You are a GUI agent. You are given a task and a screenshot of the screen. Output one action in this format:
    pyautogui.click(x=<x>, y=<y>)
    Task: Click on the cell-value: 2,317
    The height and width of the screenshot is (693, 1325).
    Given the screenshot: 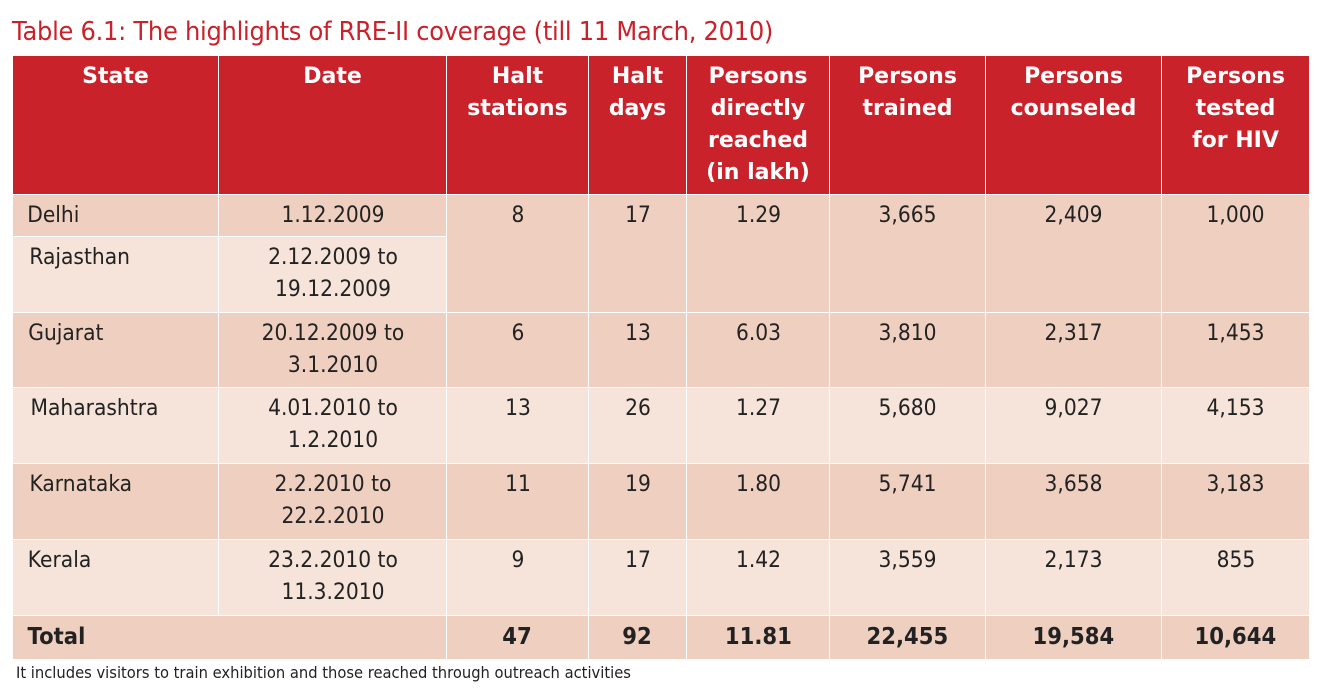 What is the action you would take?
    pyautogui.click(x=1073, y=333)
    